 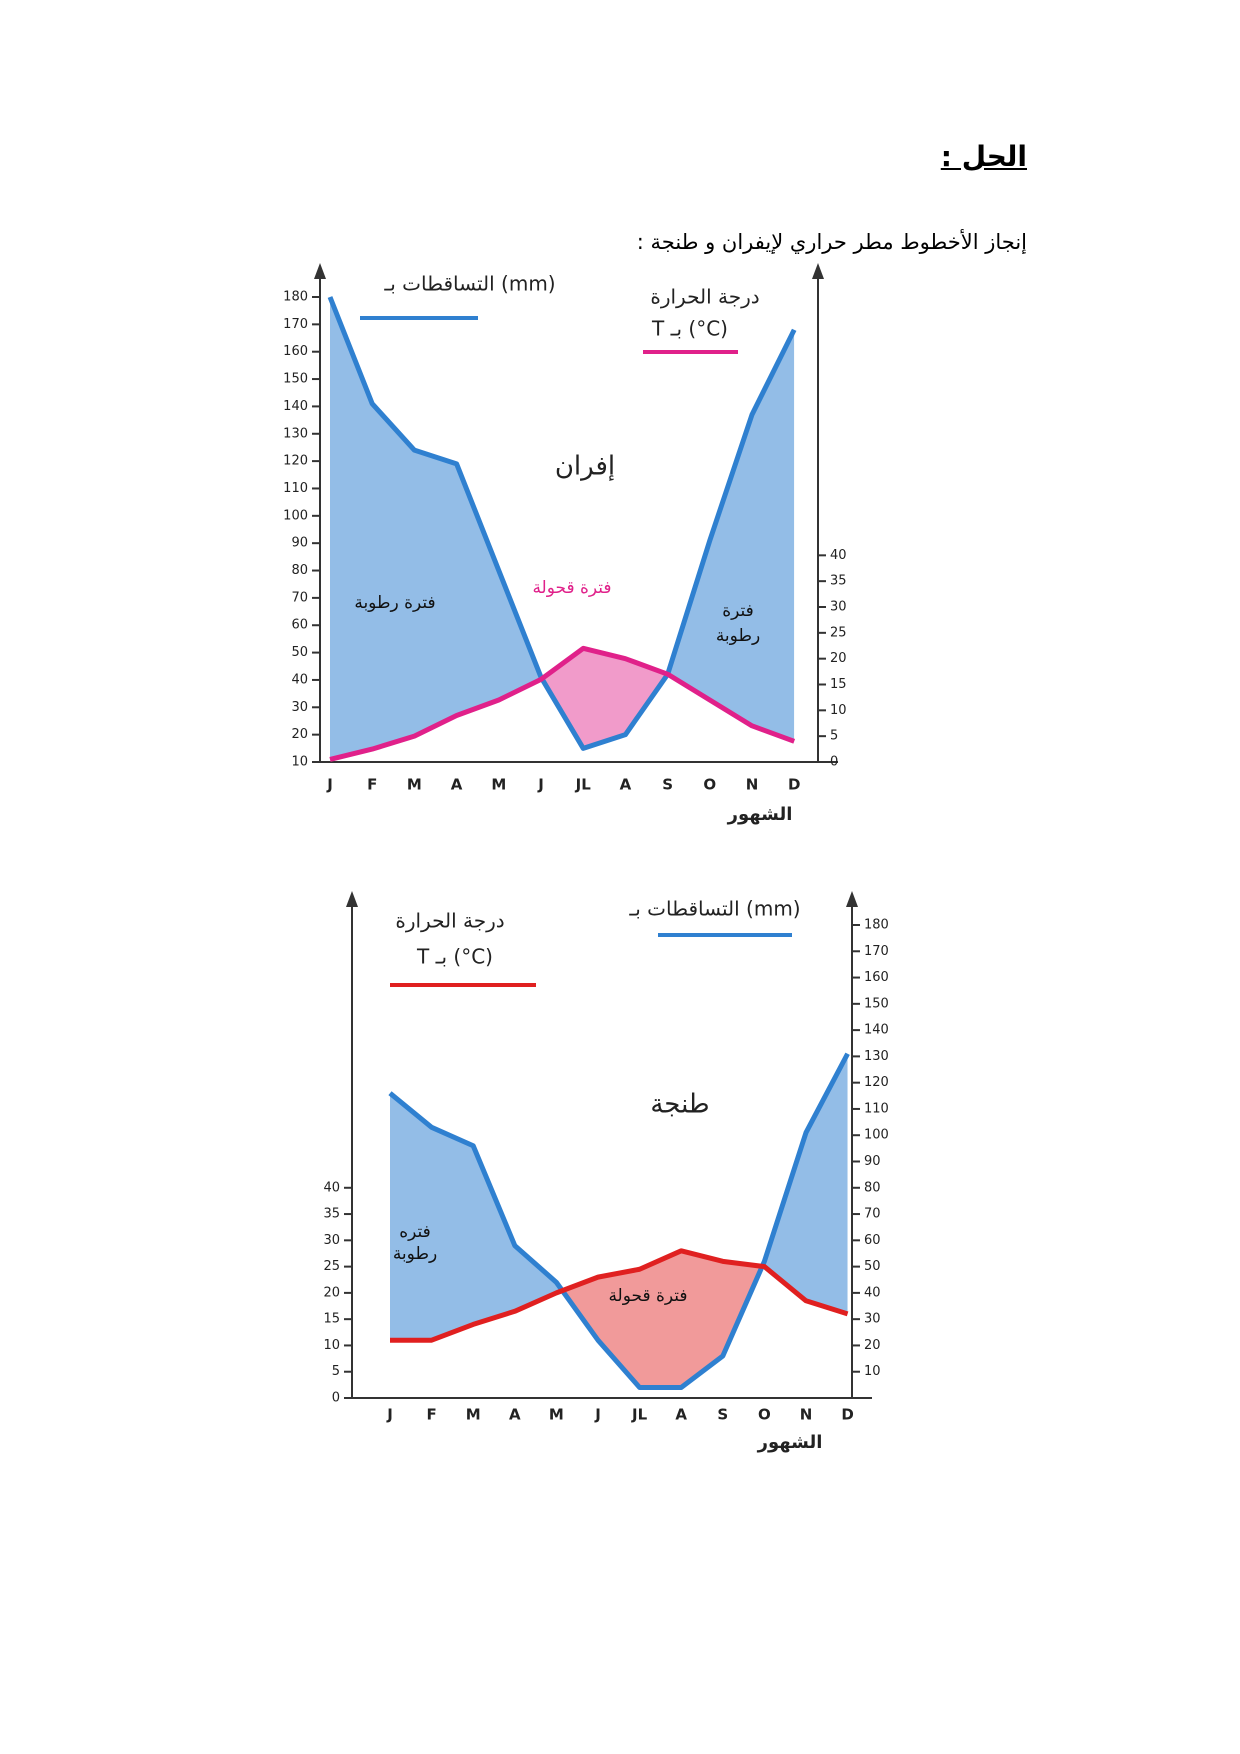 I want to click on station-name: طنجة, so click(x=679, y=1105).